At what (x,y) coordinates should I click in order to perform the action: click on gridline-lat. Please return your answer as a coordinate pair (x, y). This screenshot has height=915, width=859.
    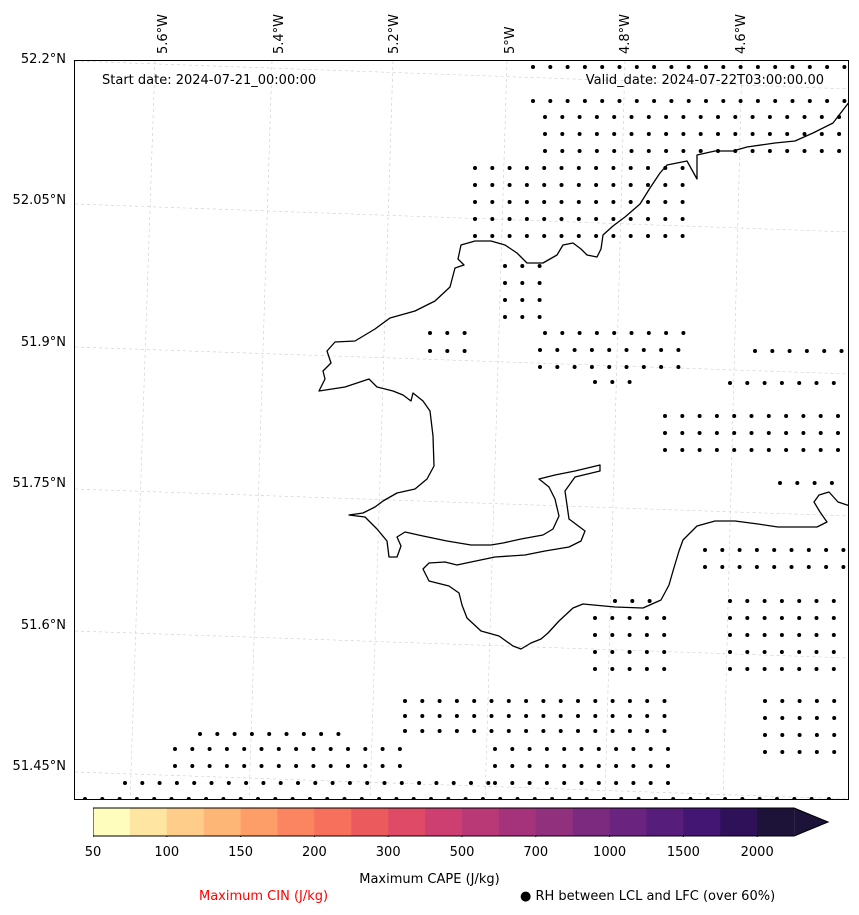
    Looking at the image, I should click on (461, 218).